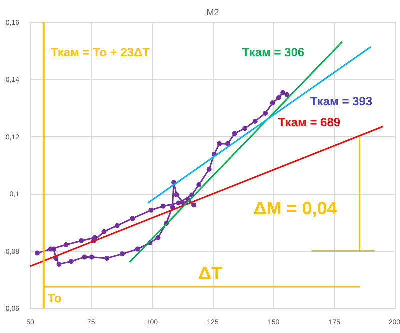 This screenshot has width=400, height=333. What do you see at coordinates (341, 101) in the screenshot?
I see `annotation: Ткам = 393` at bounding box center [341, 101].